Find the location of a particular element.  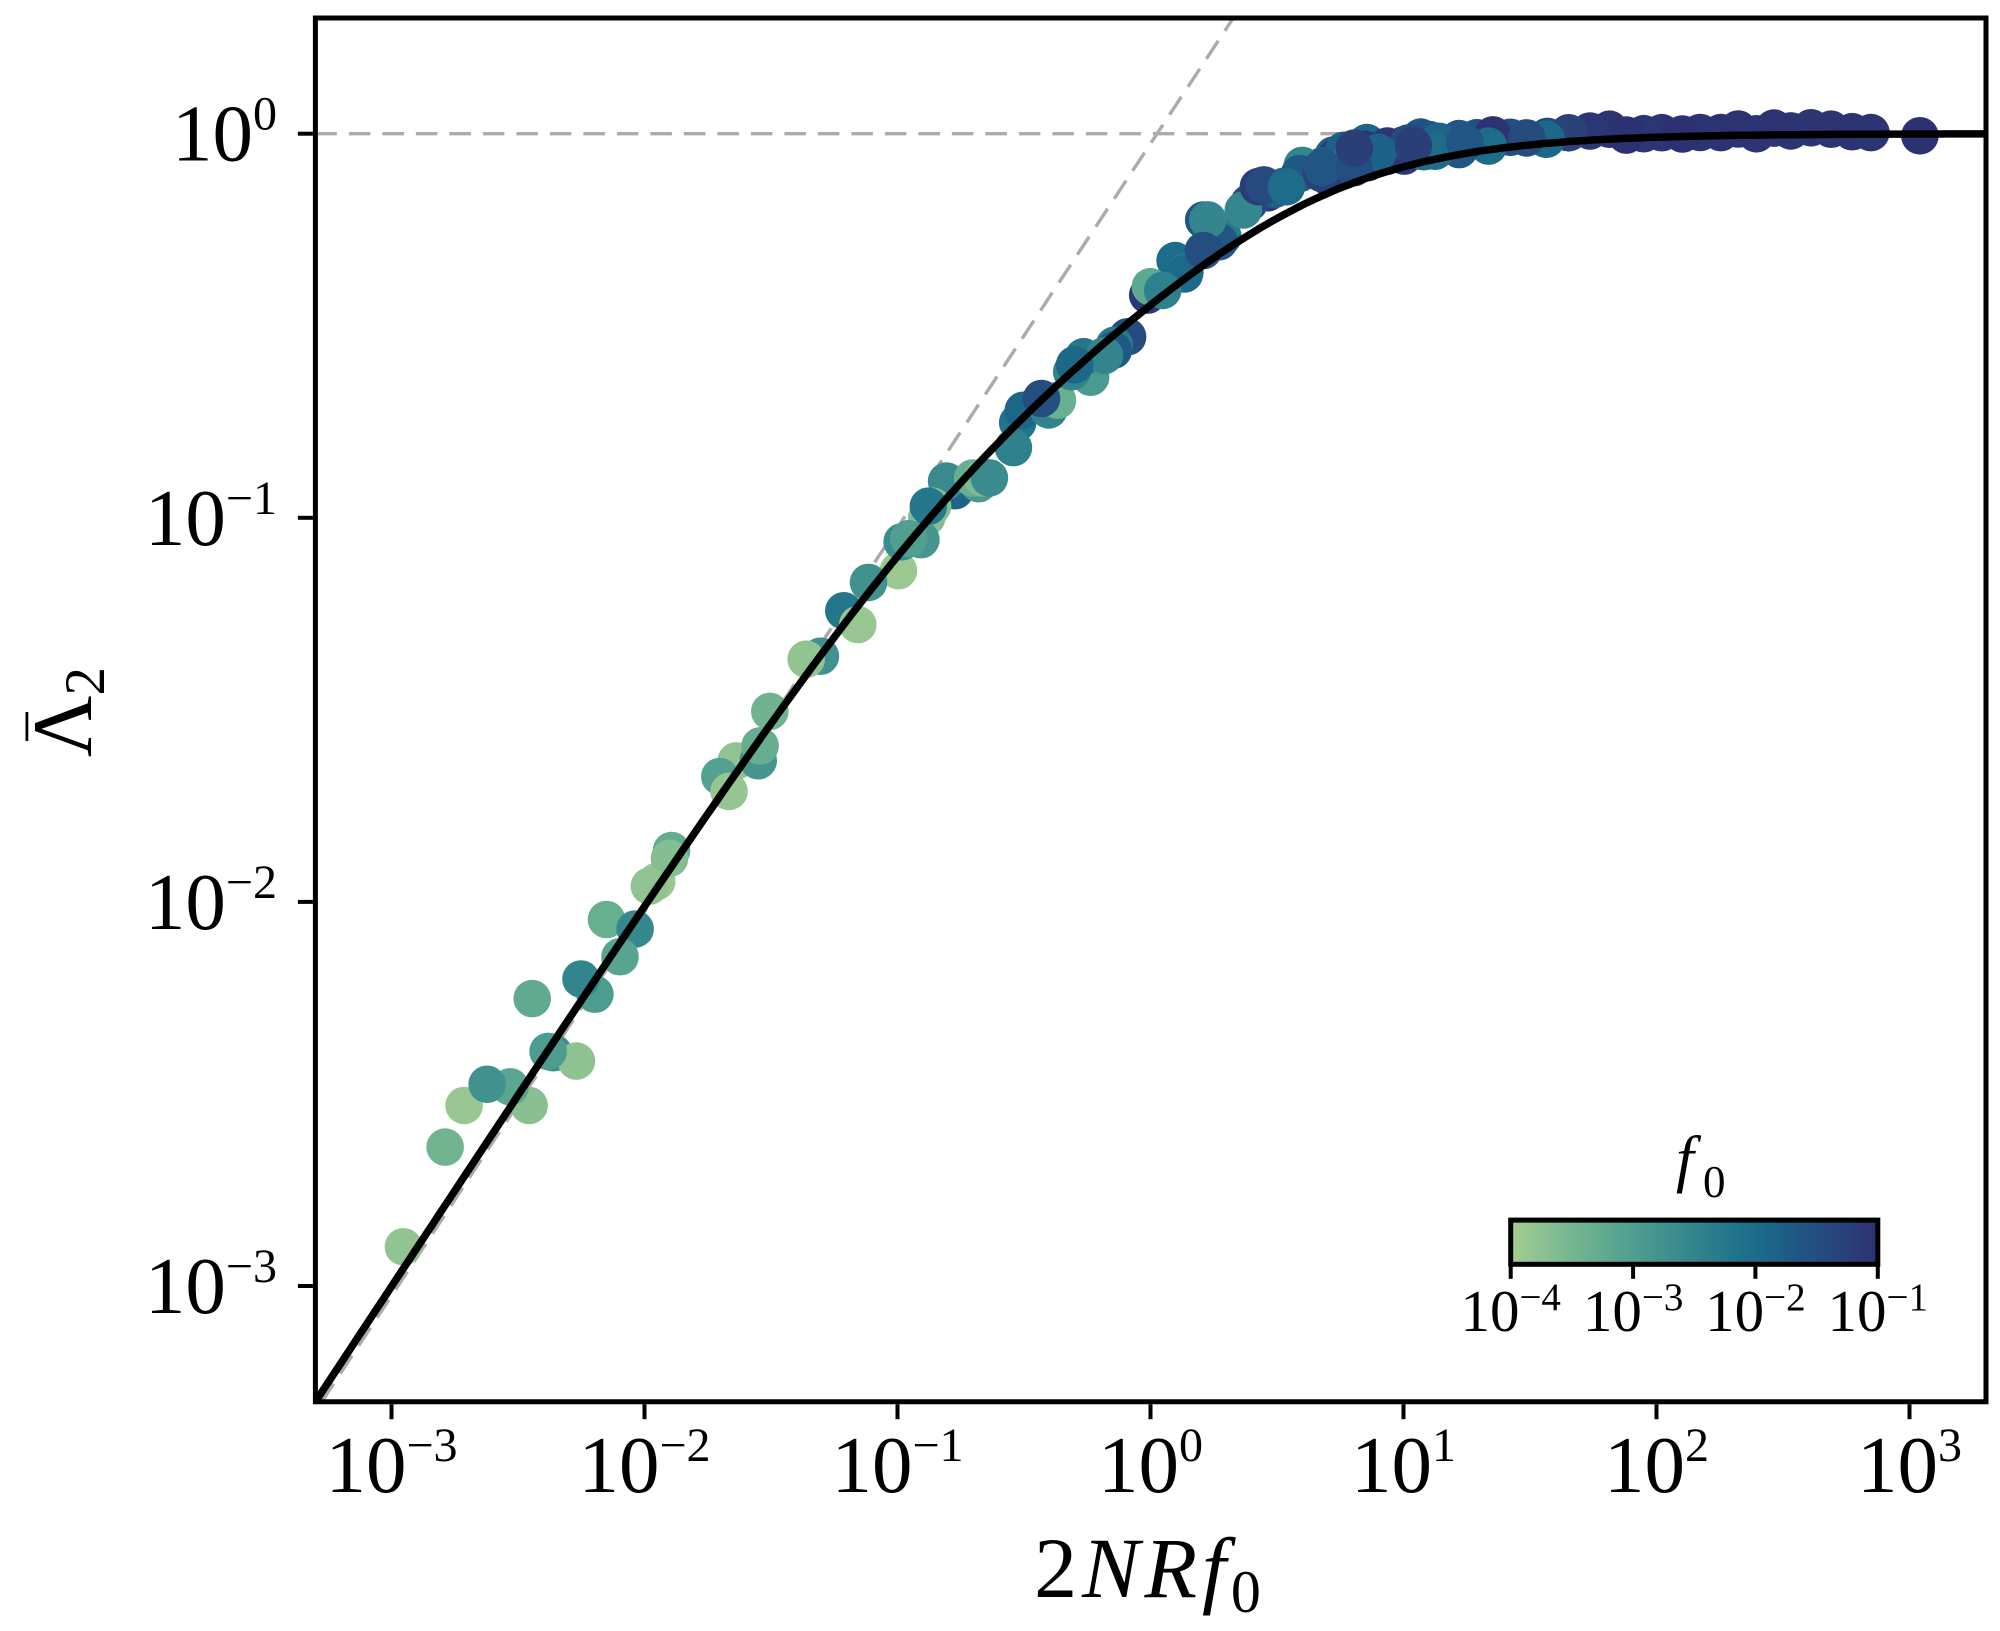

svg-text: 10⁻⁴ is located at coordinates (1510, 1310).